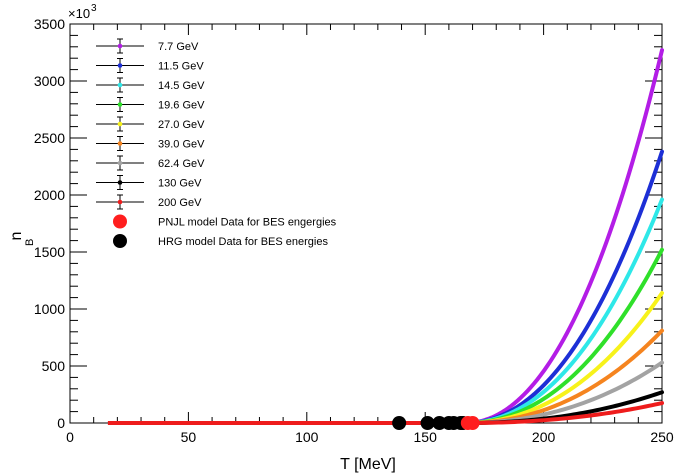  What do you see at coordinates (544, 437) in the screenshot?
I see `x-tick-label: 200` at bounding box center [544, 437].